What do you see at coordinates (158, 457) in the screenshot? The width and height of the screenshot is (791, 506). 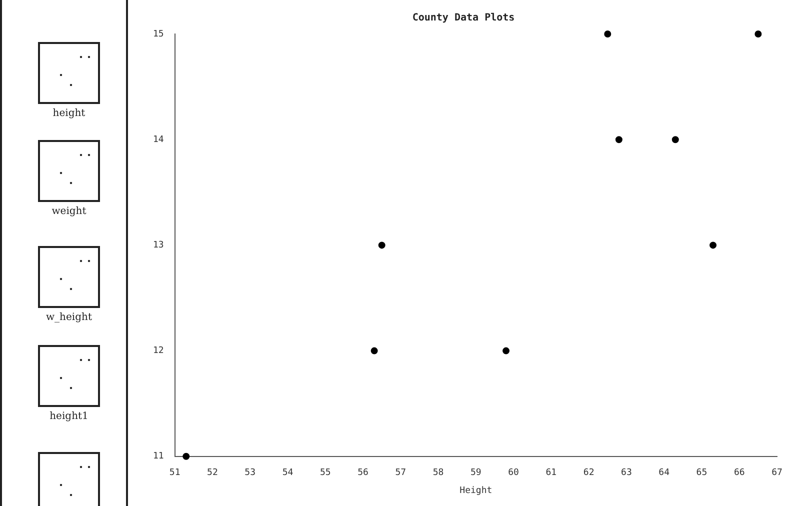 I see `y-tick-label: 11` at bounding box center [158, 457].